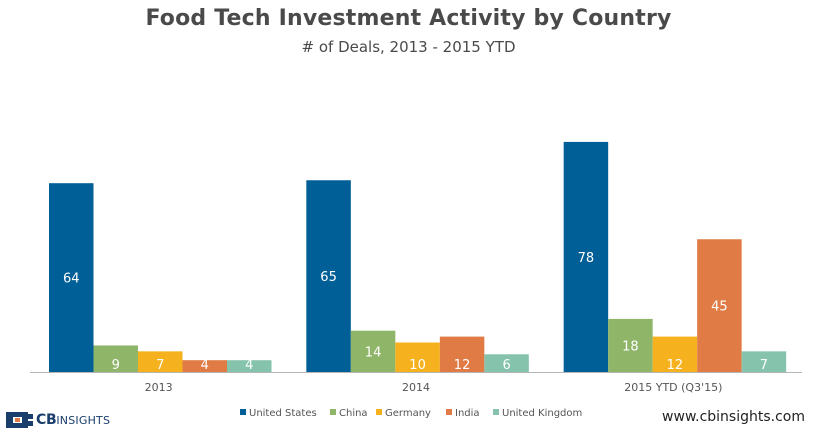 The height and width of the screenshot is (434, 817). What do you see at coordinates (353, 413) in the screenshot?
I see `legend-label-china: China` at bounding box center [353, 413].